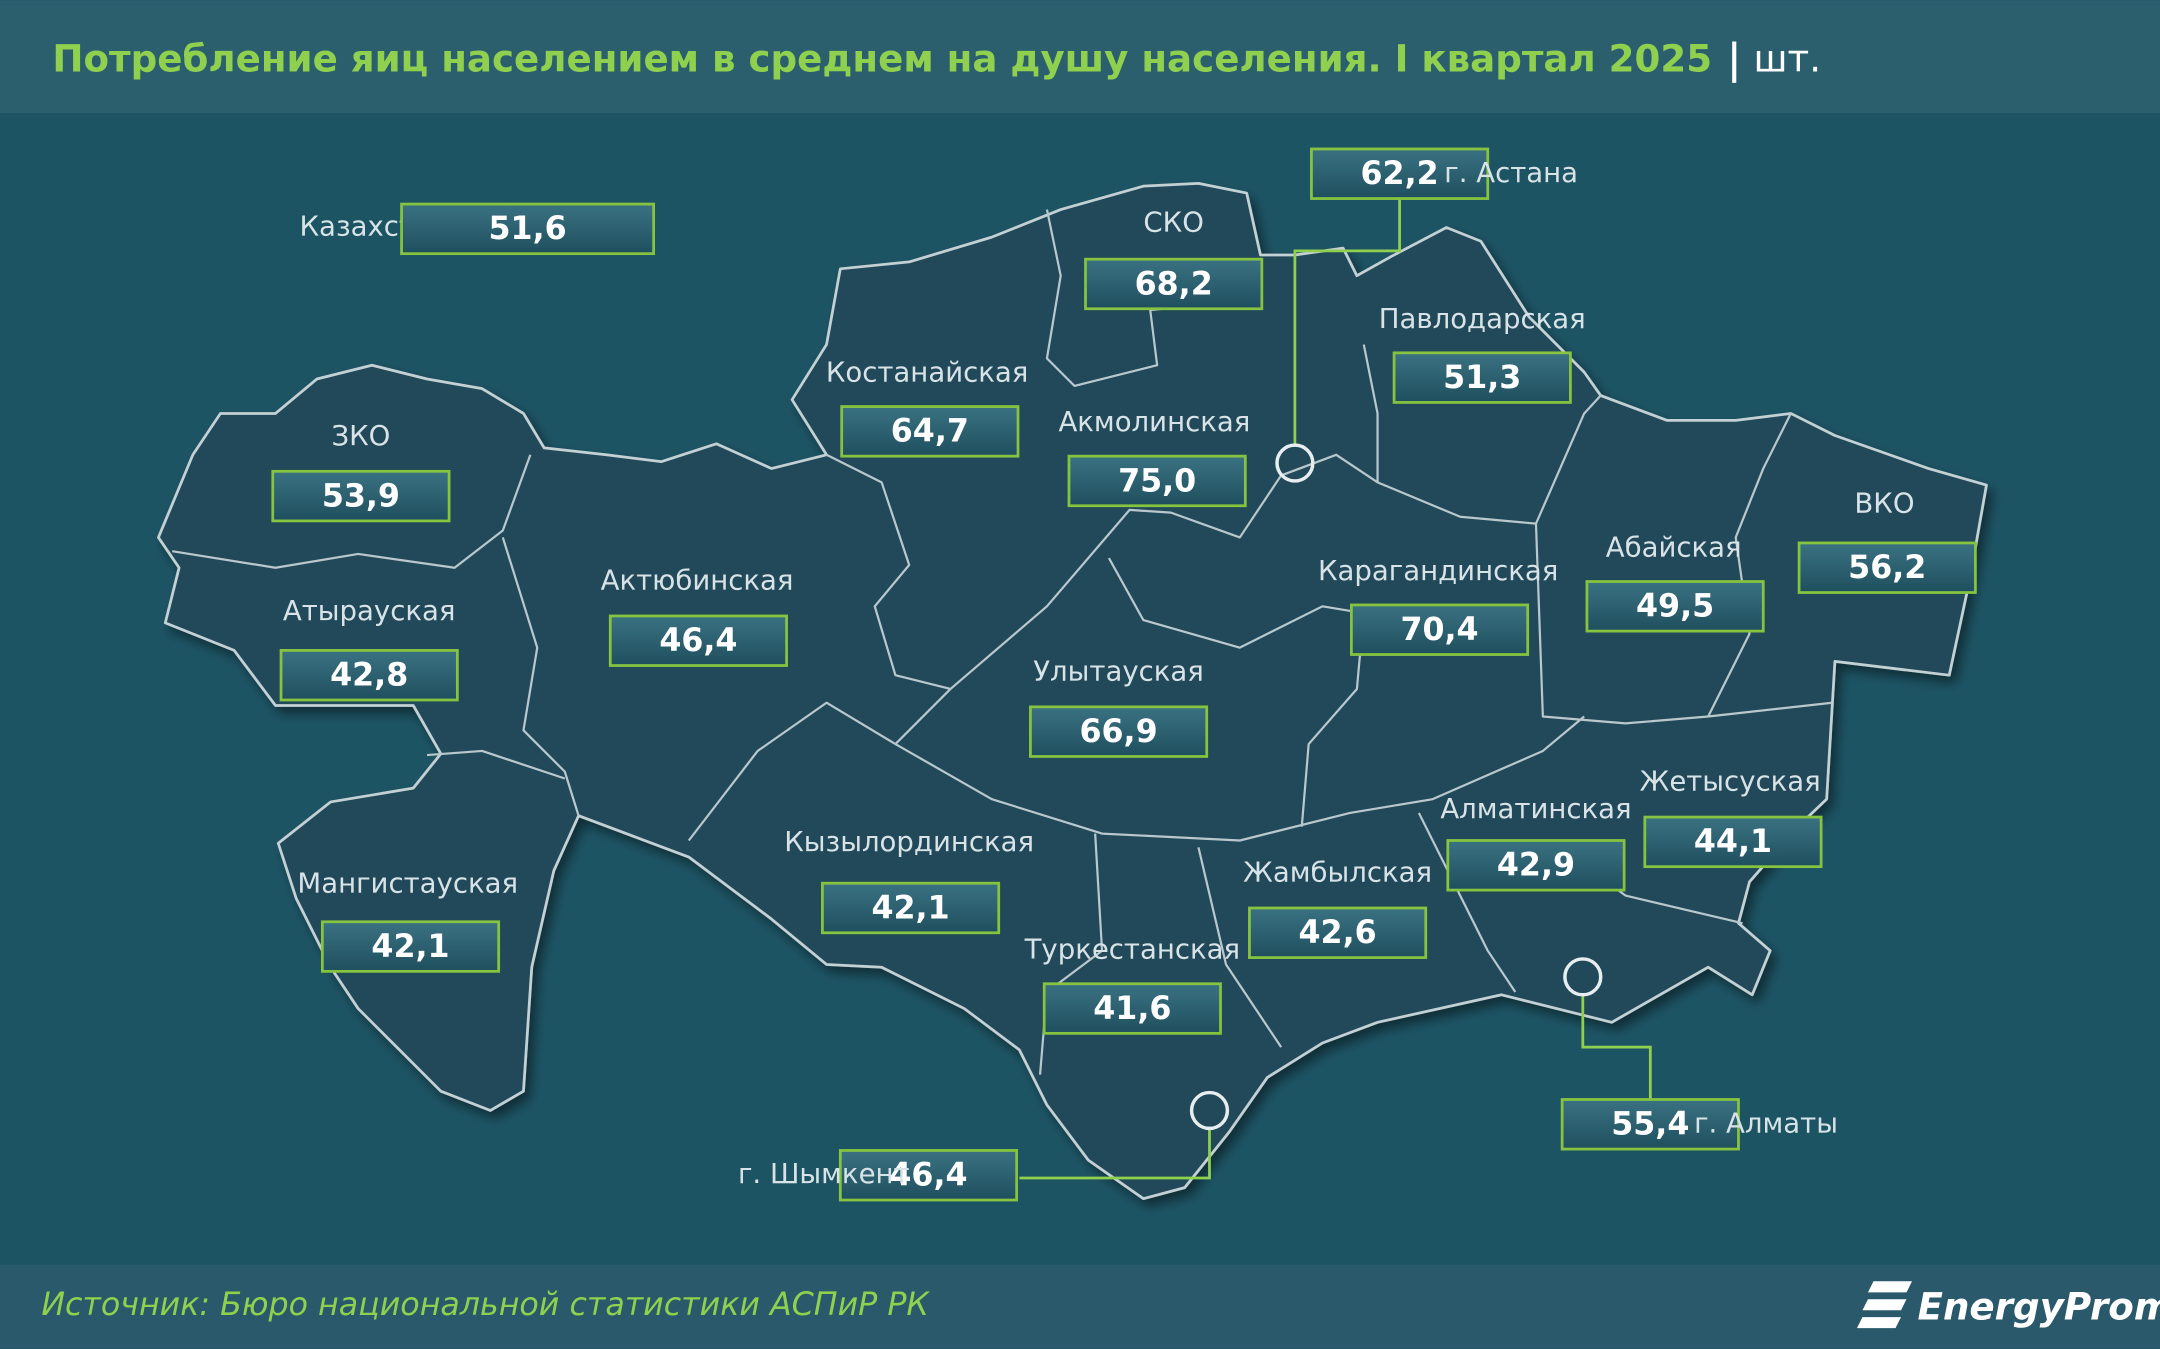 Image resolution: width=2160 pixels, height=1349 pixels. What do you see at coordinates (1482, 319) in the screenshot?
I see `region-name: Павлодарская` at bounding box center [1482, 319].